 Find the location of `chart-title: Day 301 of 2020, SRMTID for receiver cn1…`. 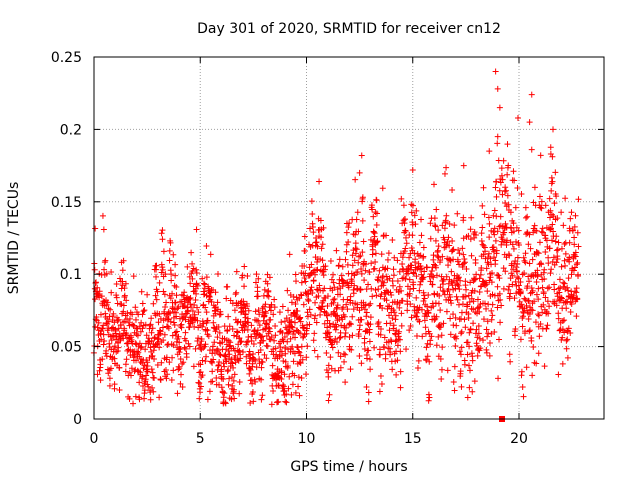

chart-title: Day 301 of 2020, SRMTID for receiver cn1… is located at coordinates (349, 29).